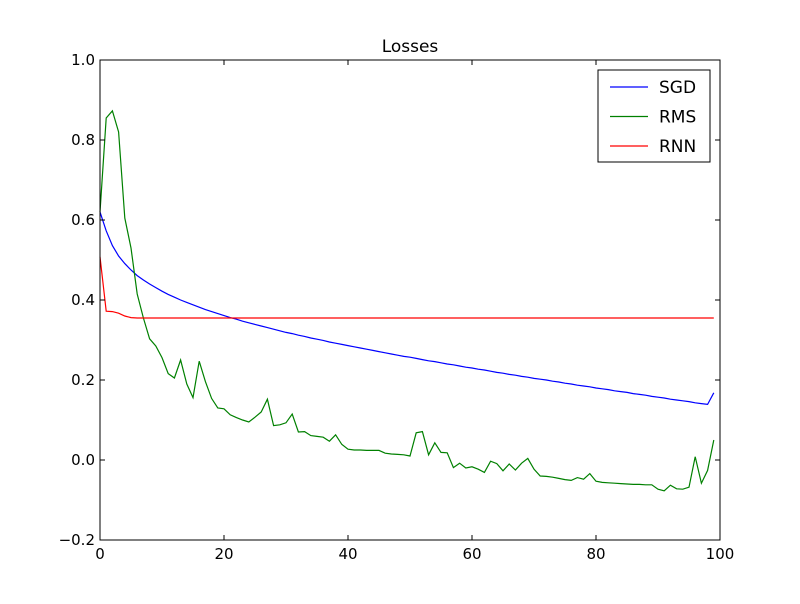 Image resolution: width=800 pixels, height=604 pixels. What do you see at coordinates (83, 300) in the screenshot?
I see `y-tick-label: 0.4` at bounding box center [83, 300].